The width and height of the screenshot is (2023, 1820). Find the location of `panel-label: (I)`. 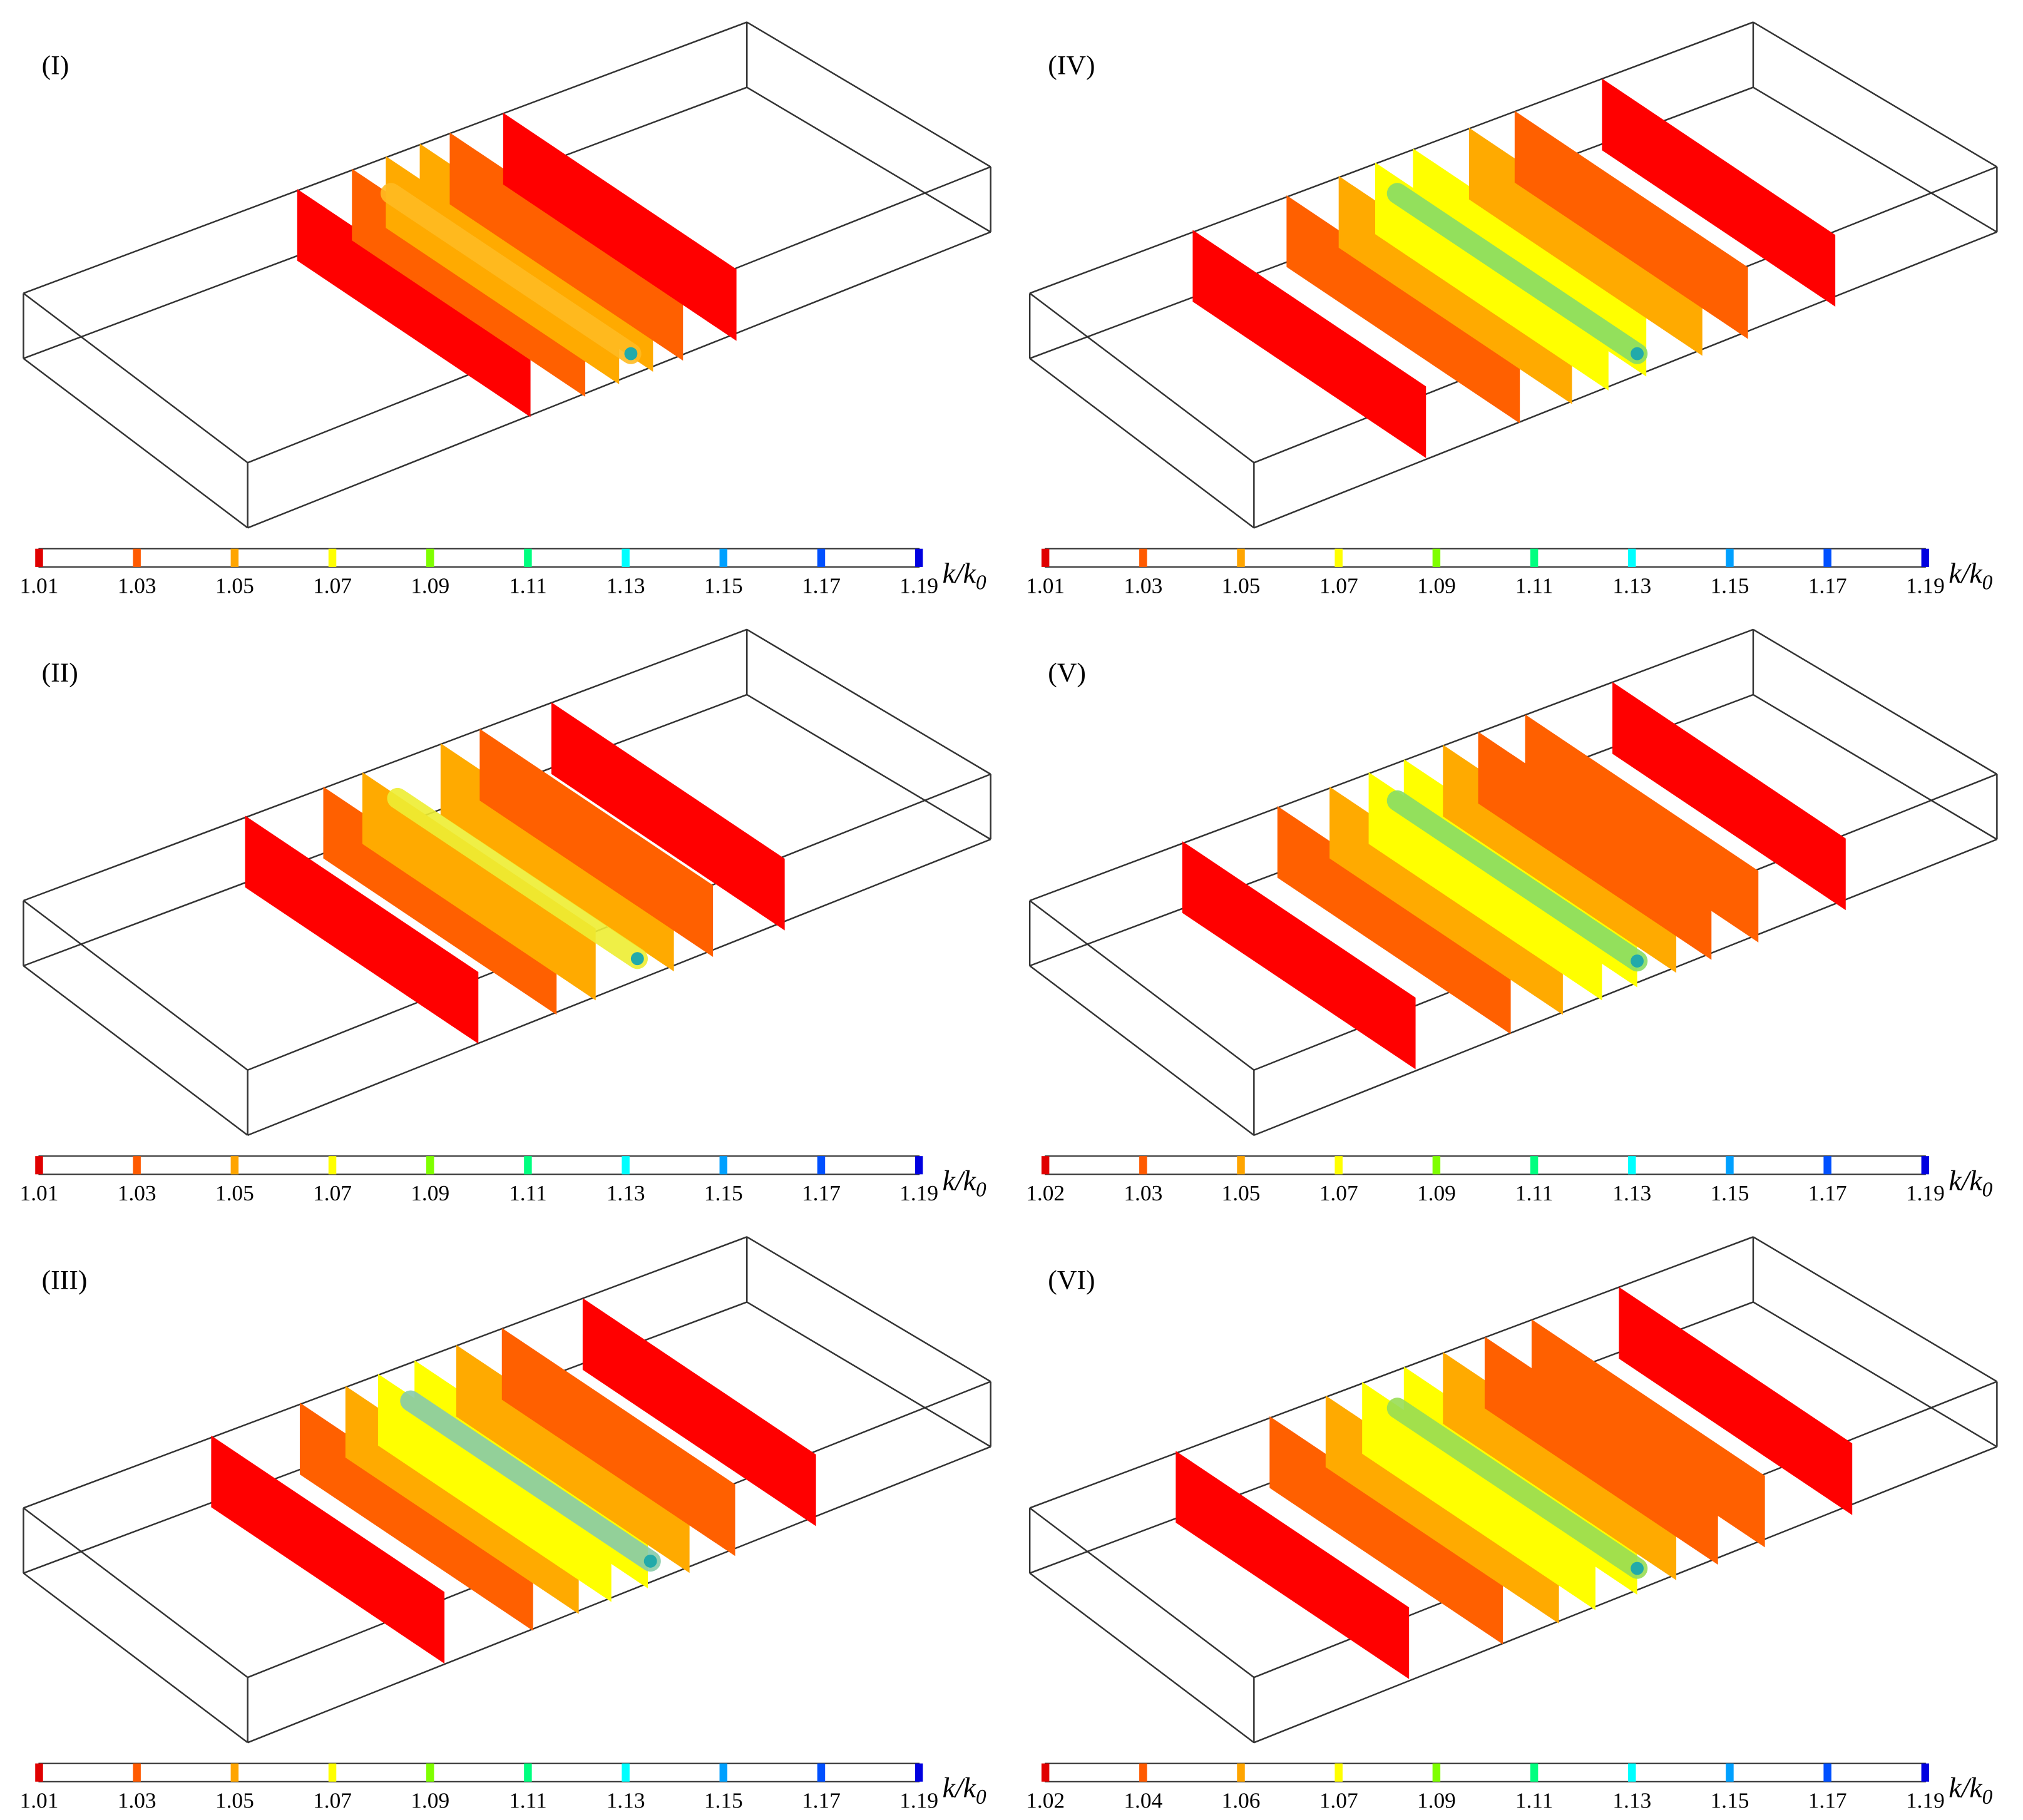

panel-label: (I) is located at coordinates (56, 66).